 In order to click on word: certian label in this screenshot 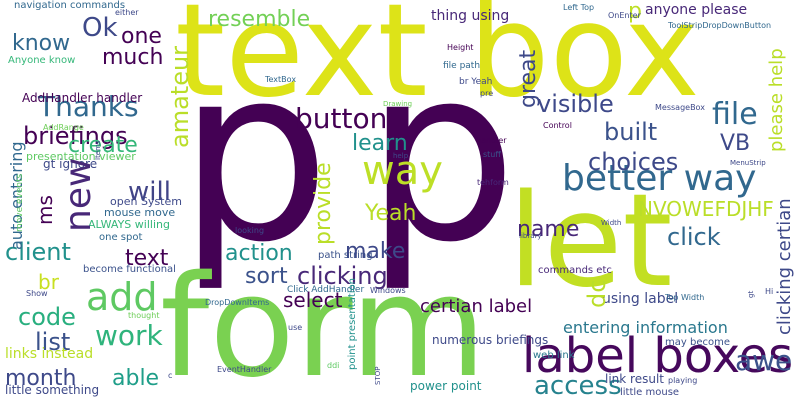, I will do `click(476, 306)`.